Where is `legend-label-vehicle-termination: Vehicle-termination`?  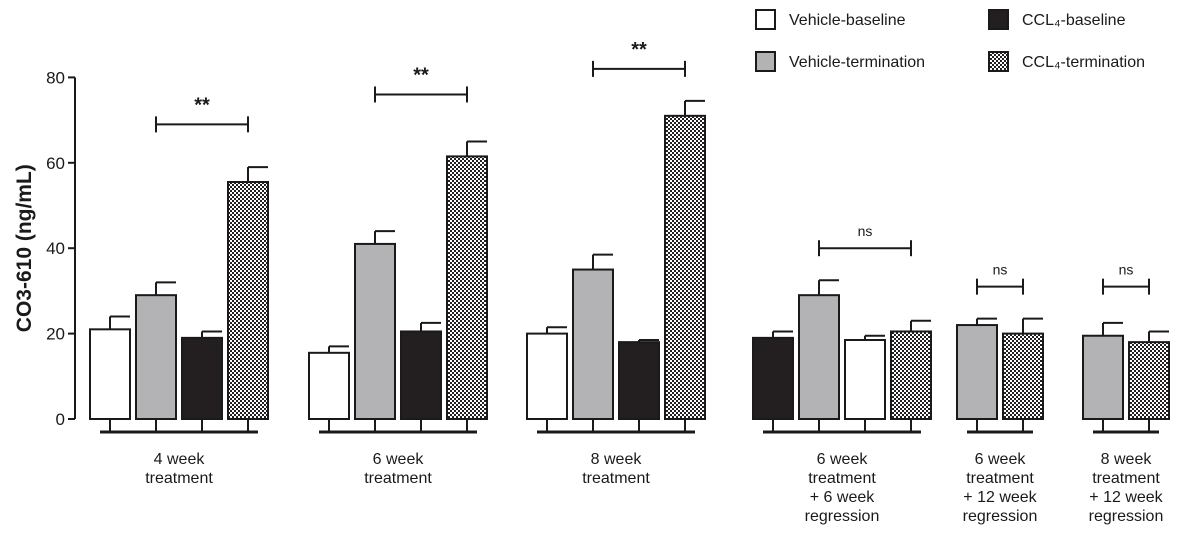
legend-label-vehicle-termination: Vehicle-termination is located at coordinates (857, 62).